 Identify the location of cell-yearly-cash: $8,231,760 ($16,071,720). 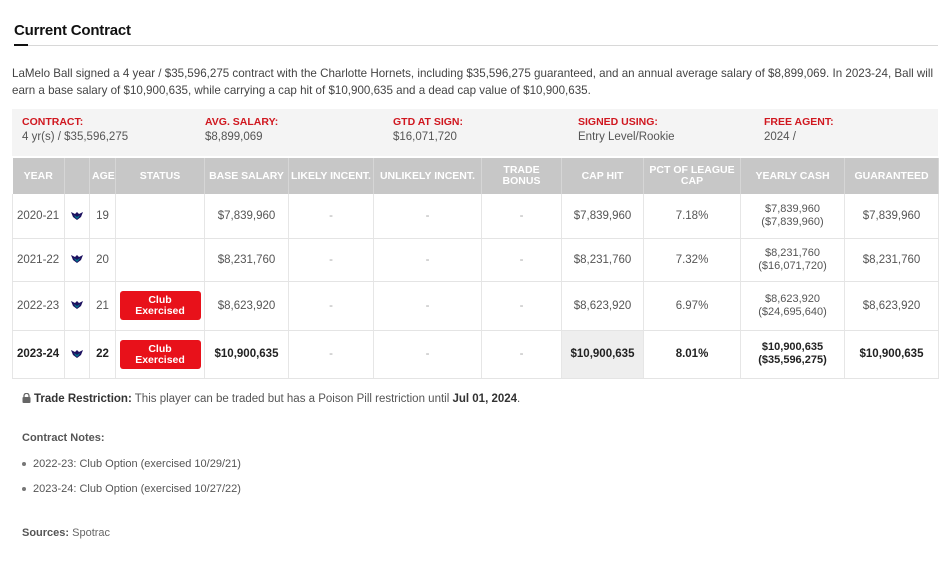
(792, 260).